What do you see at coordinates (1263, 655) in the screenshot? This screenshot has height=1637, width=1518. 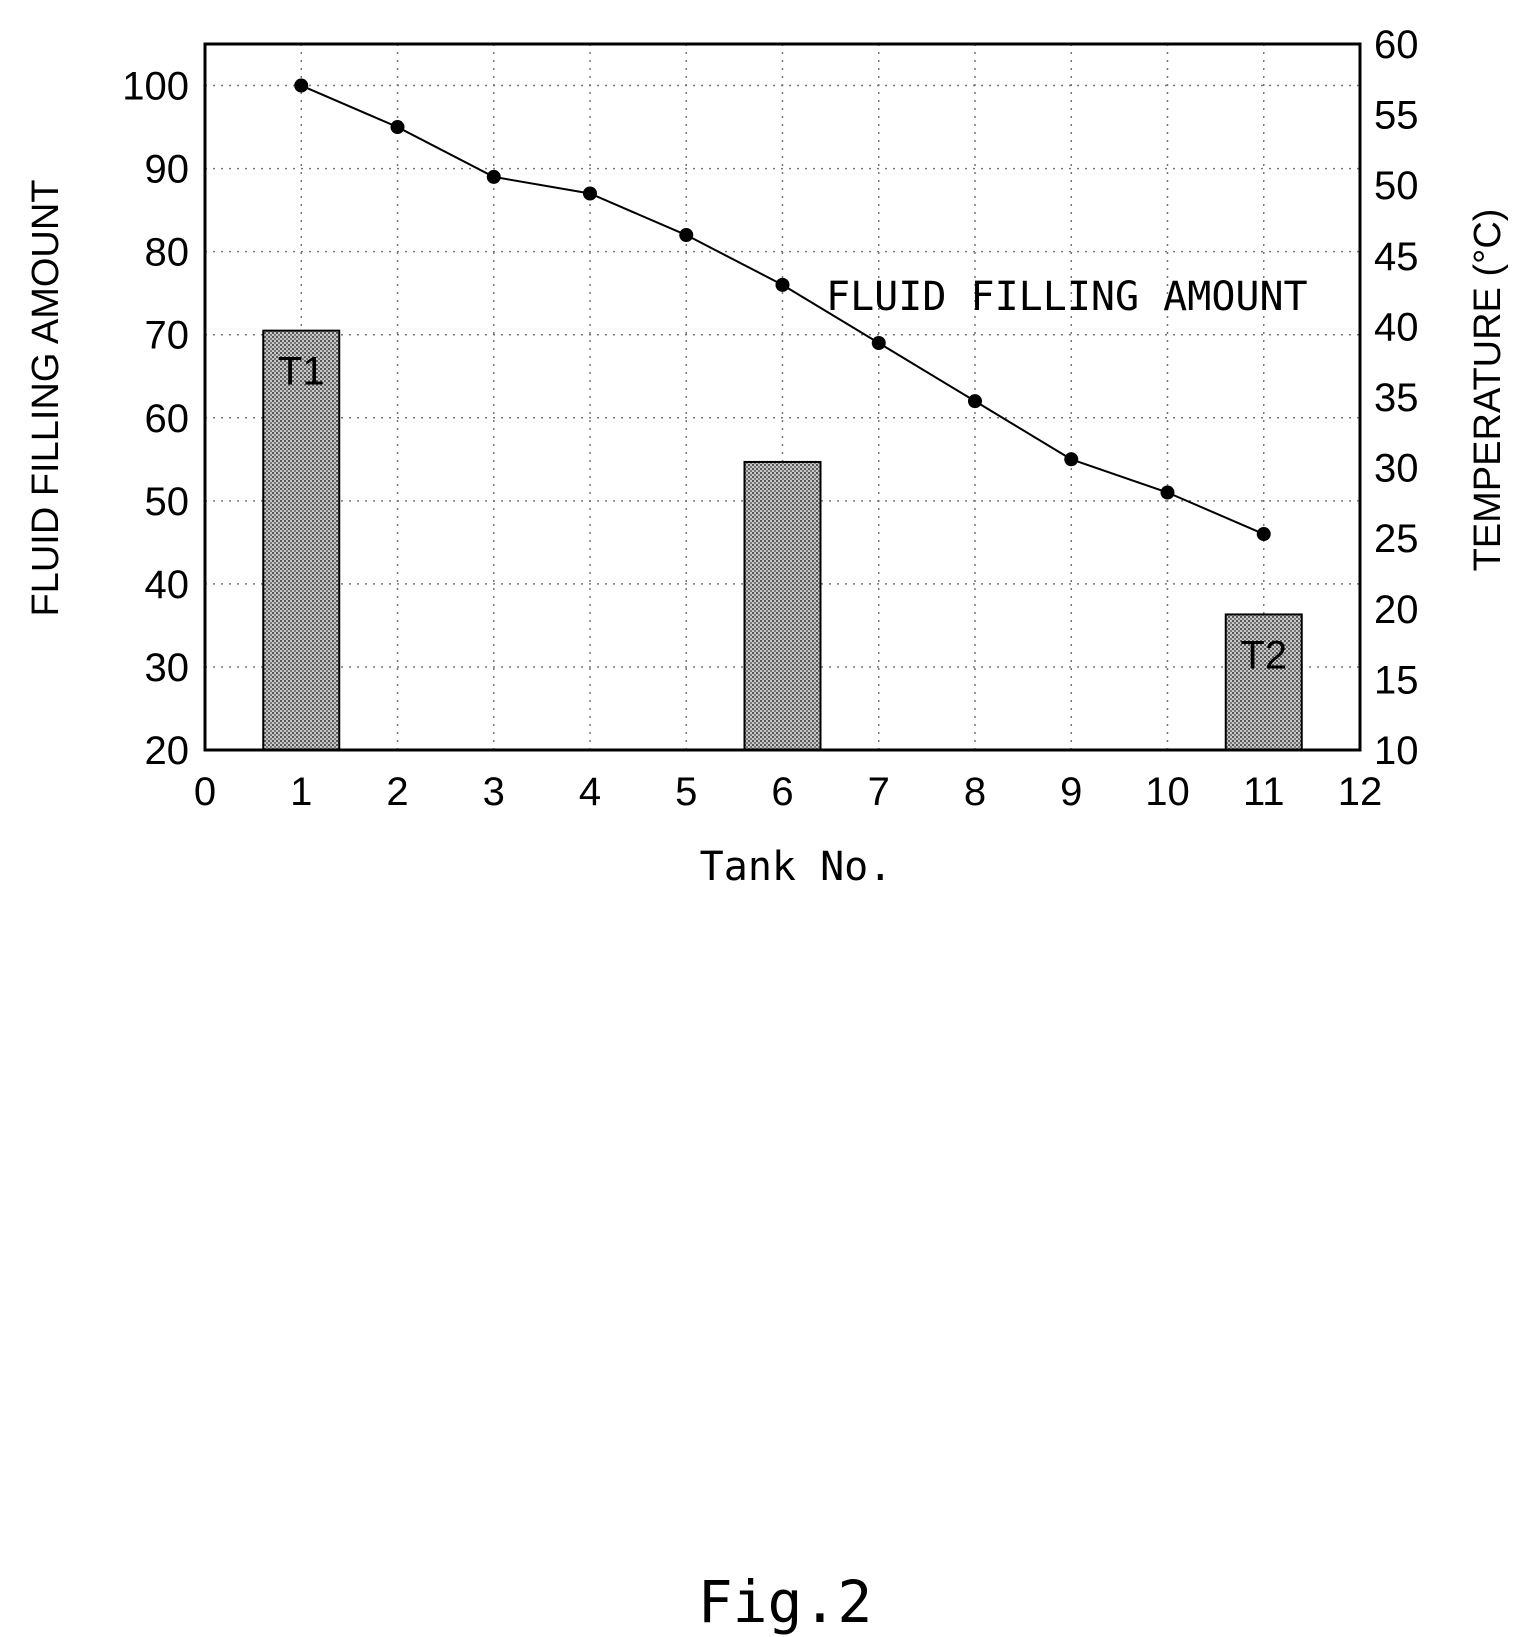 I see `bar-label: T2` at bounding box center [1263, 655].